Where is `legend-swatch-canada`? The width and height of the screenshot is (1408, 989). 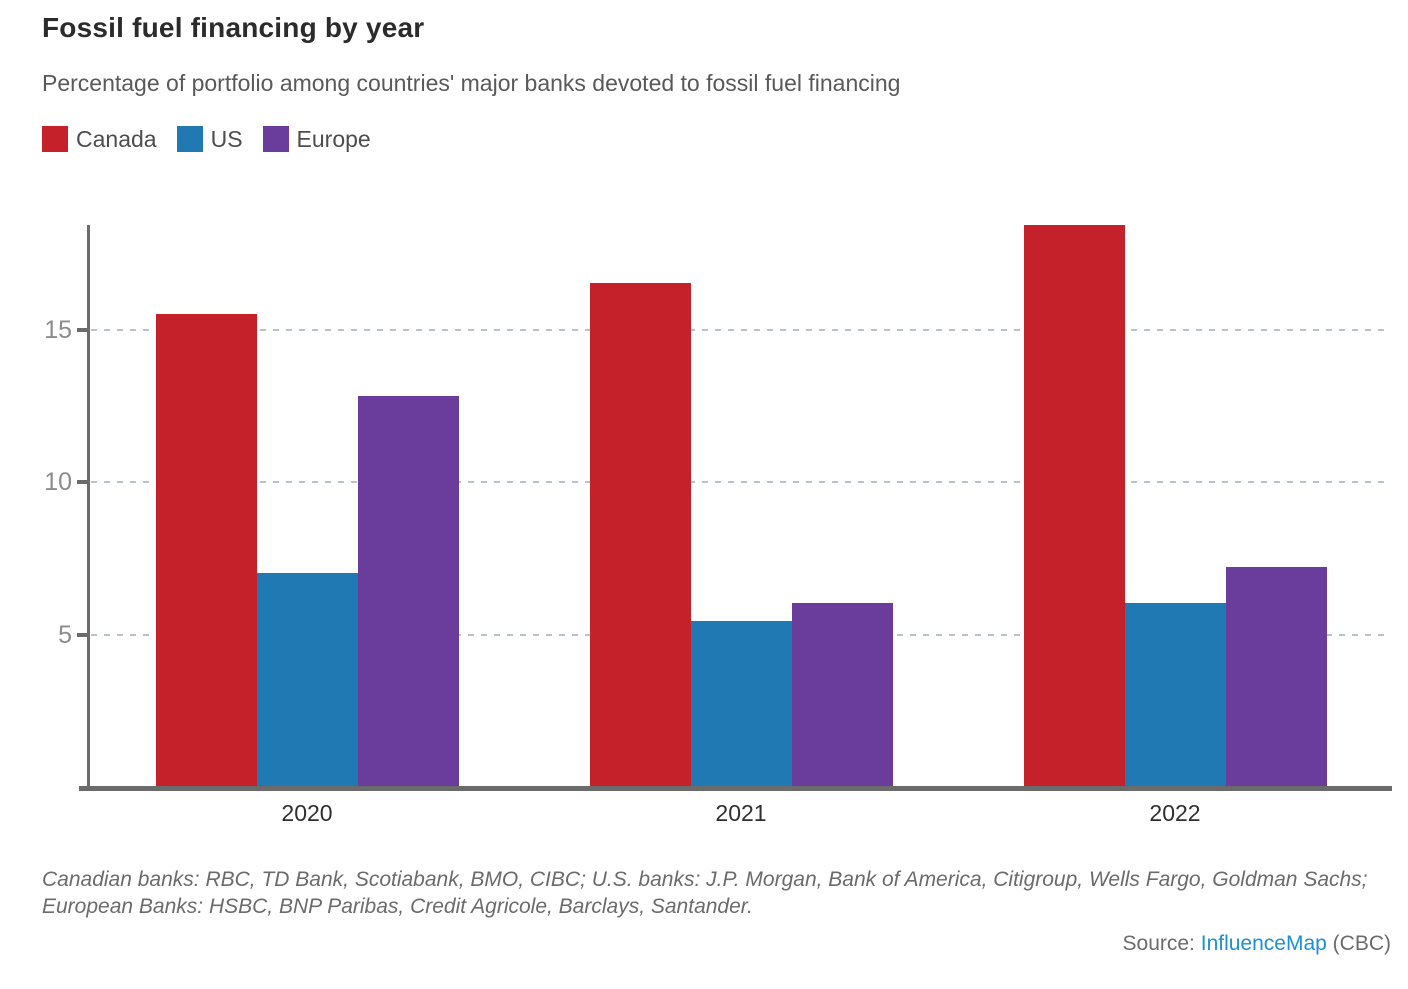
legend-swatch-canada is located at coordinates (55, 139).